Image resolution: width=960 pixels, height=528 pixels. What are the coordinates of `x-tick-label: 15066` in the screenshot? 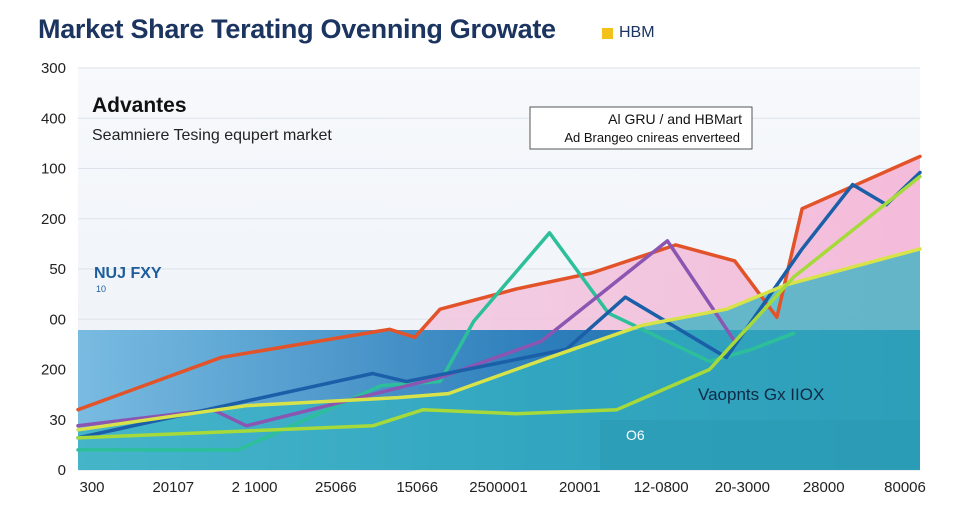 It's located at (417, 487).